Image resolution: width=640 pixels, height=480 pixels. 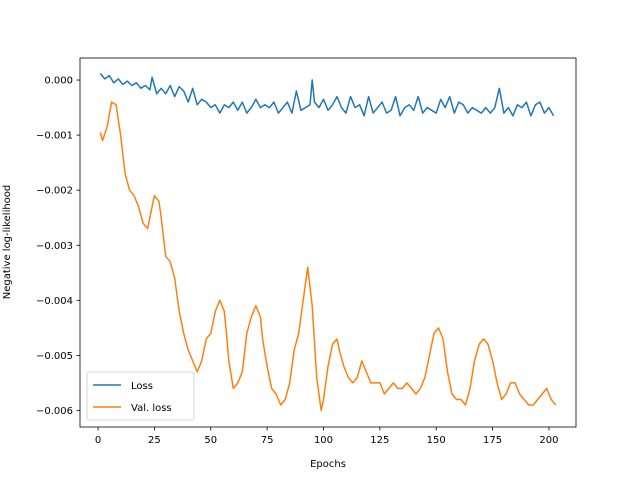 I want to click on x-tick-label: 175, so click(x=492, y=440).